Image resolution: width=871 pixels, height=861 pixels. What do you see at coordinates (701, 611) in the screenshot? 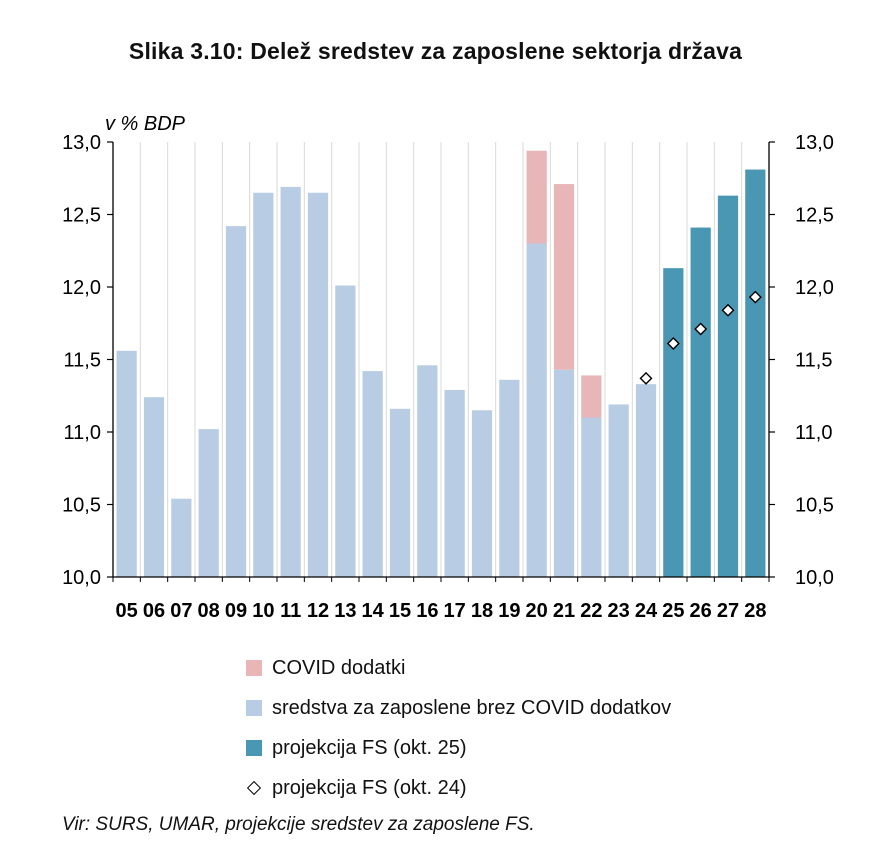
I see `x-tick-label-26: 26` at bounding box center [701, 611].